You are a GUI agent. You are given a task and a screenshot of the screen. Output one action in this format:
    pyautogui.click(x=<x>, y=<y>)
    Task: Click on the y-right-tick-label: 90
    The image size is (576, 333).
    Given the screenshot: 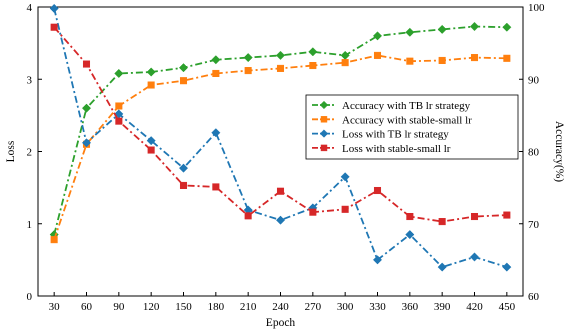 What is the action you would take?
    pyautogui.click(x=534, y=80)
    